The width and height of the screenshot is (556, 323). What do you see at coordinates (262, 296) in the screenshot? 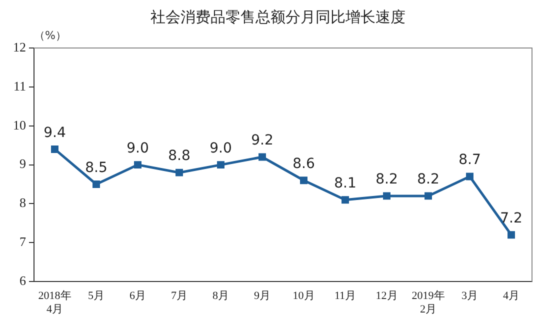
I see `x-tick-label: 9月` at bounding box center [262, 296].